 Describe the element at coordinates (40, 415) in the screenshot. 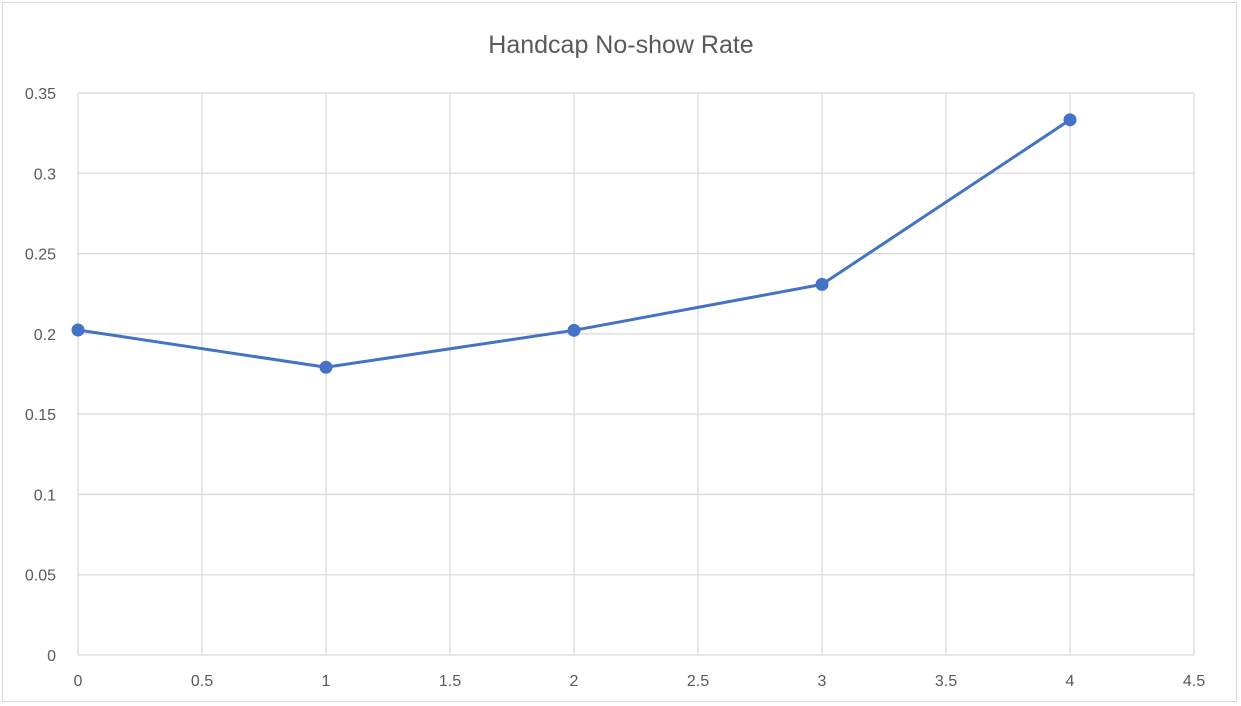

I see `y-tick-label: 0.15` at that location.